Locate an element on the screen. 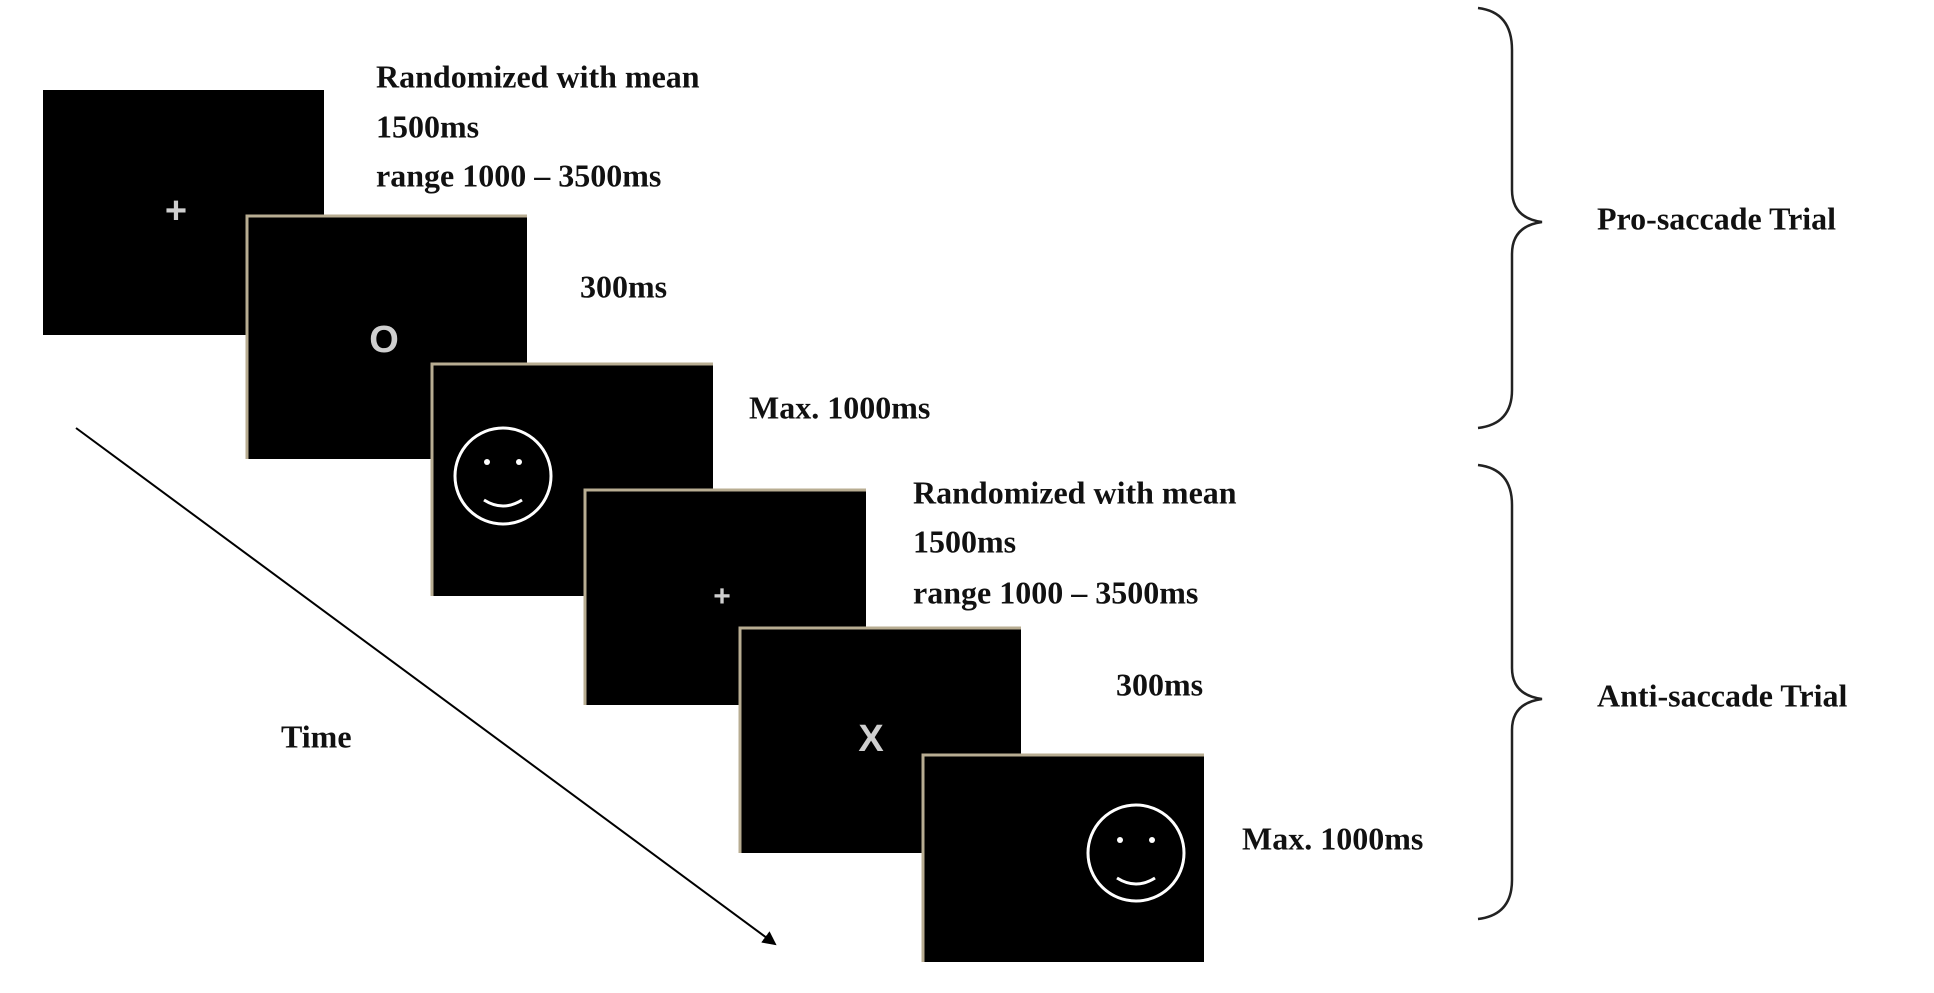  stimulus: O is located at coordinates (384, 340).